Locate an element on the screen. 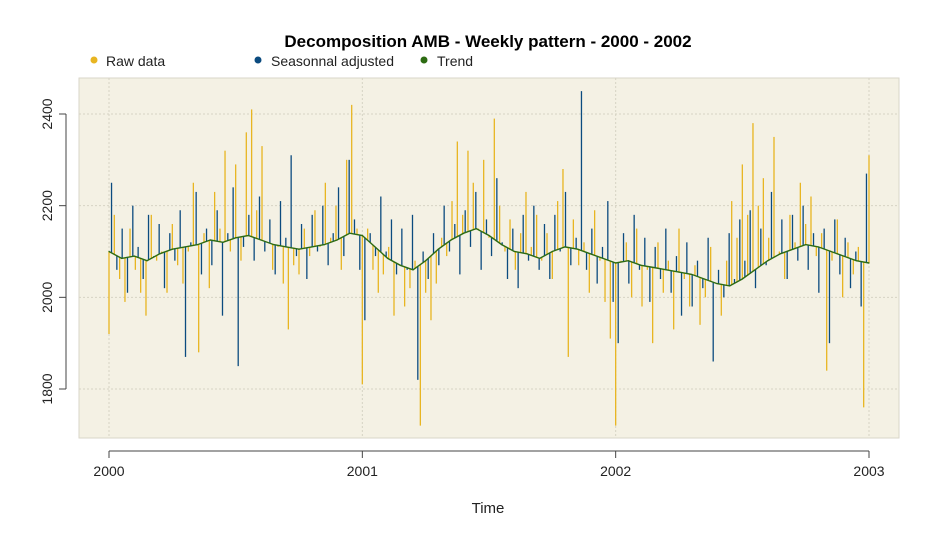 The width and height of the screenshot is (940, 542). y-tick-label: 2200 is located at coordinates (47, 205).